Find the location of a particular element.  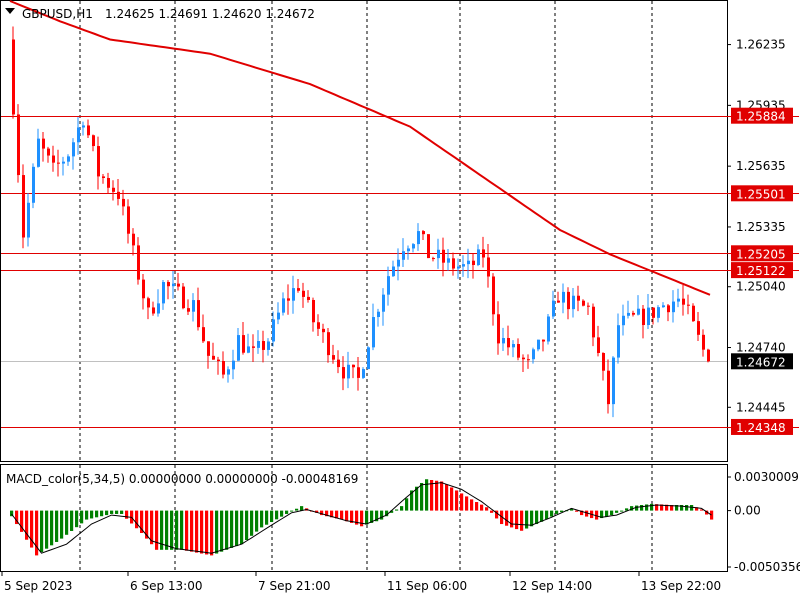

collapse-triangle-icon is located at coordinates (10, 11).